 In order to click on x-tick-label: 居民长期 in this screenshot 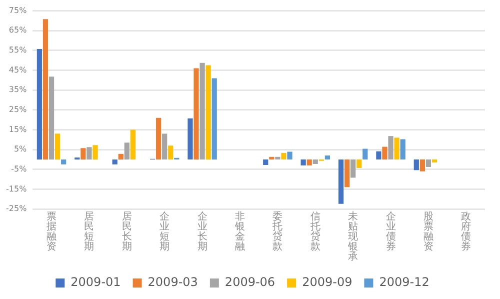, I will do `click(127, 232)`.